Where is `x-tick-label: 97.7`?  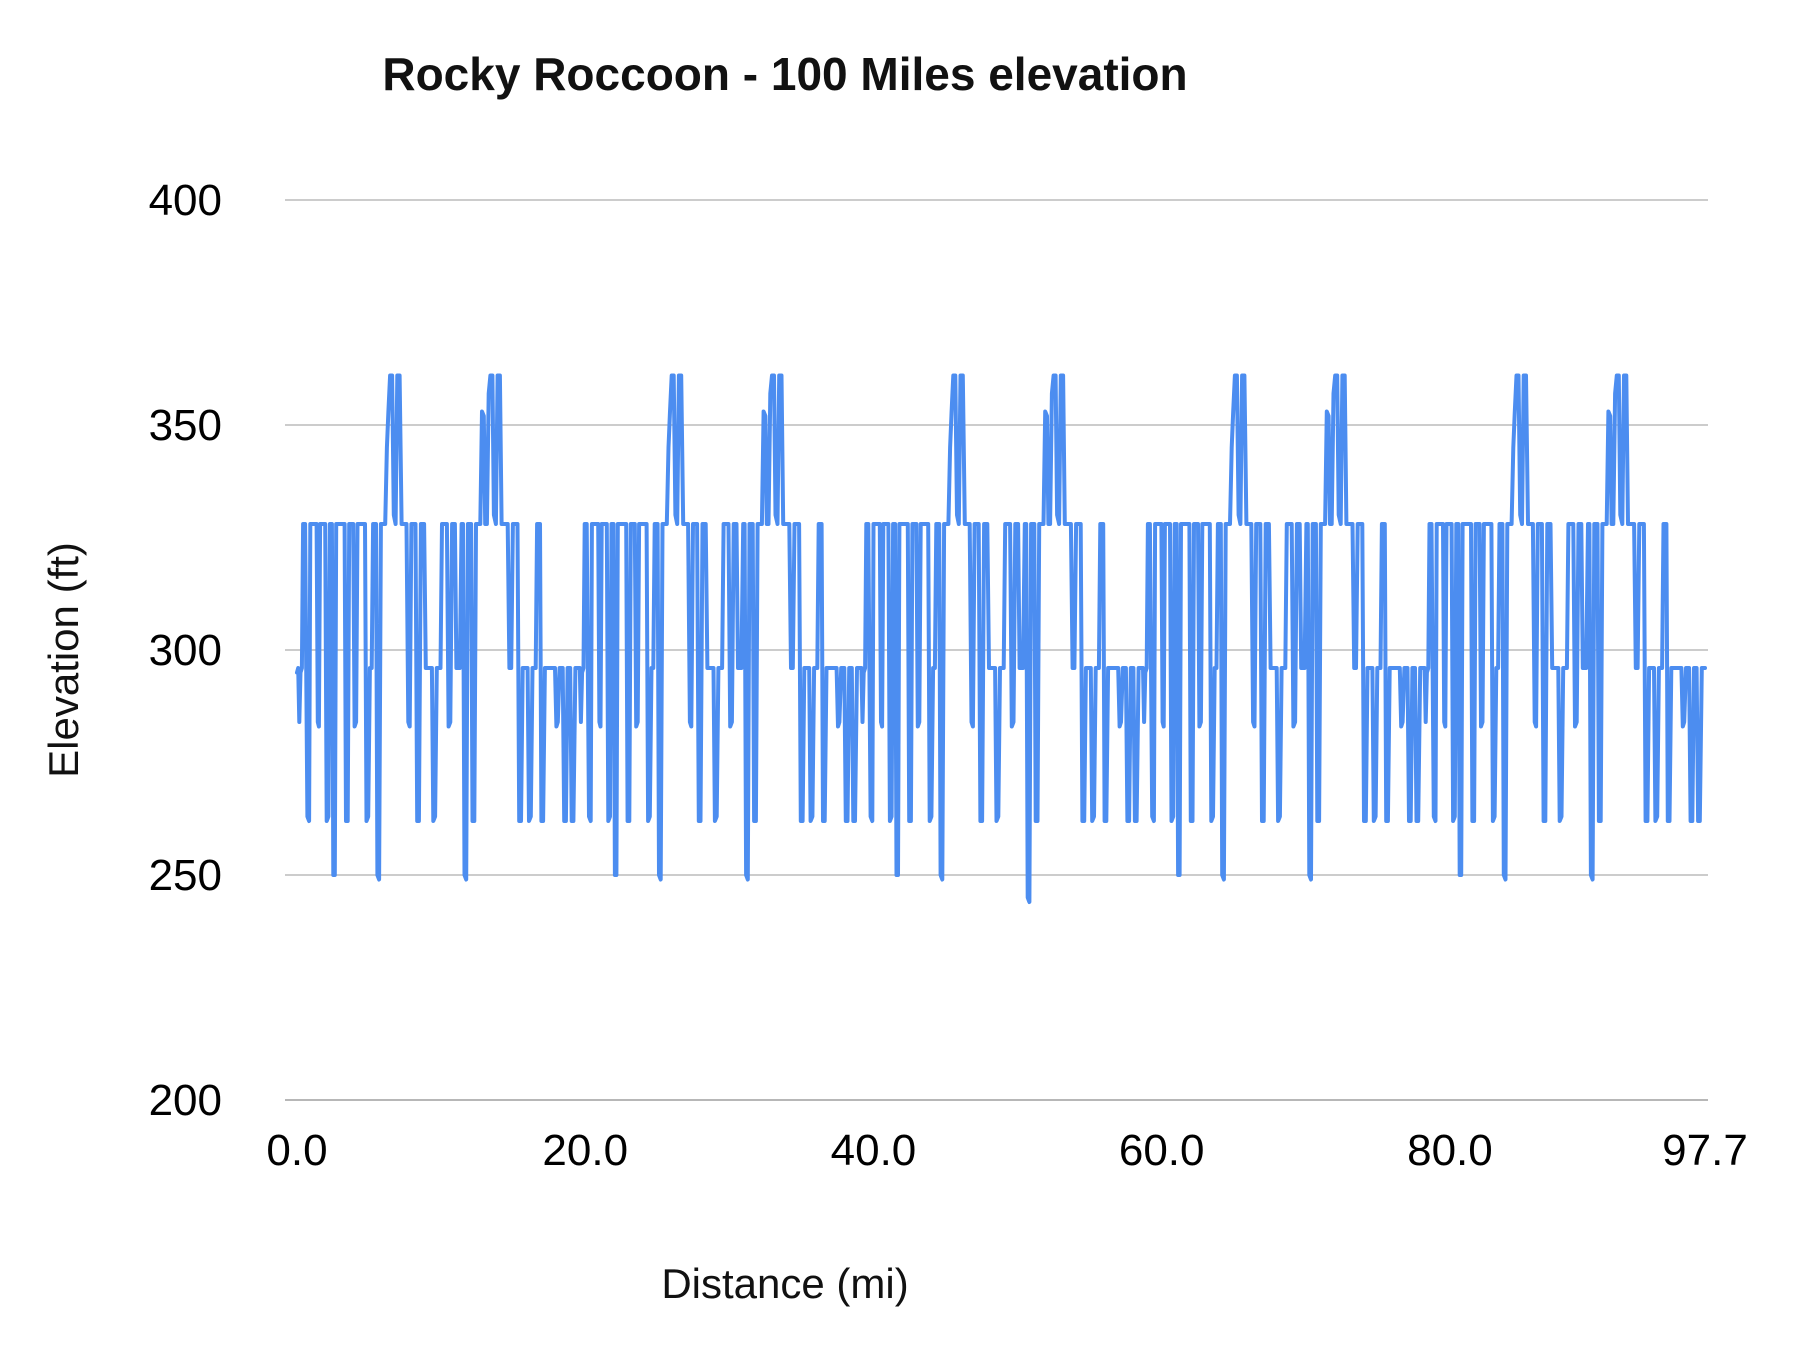
x-tick-label: 97.7 is located at coordinates (1705, 1150).